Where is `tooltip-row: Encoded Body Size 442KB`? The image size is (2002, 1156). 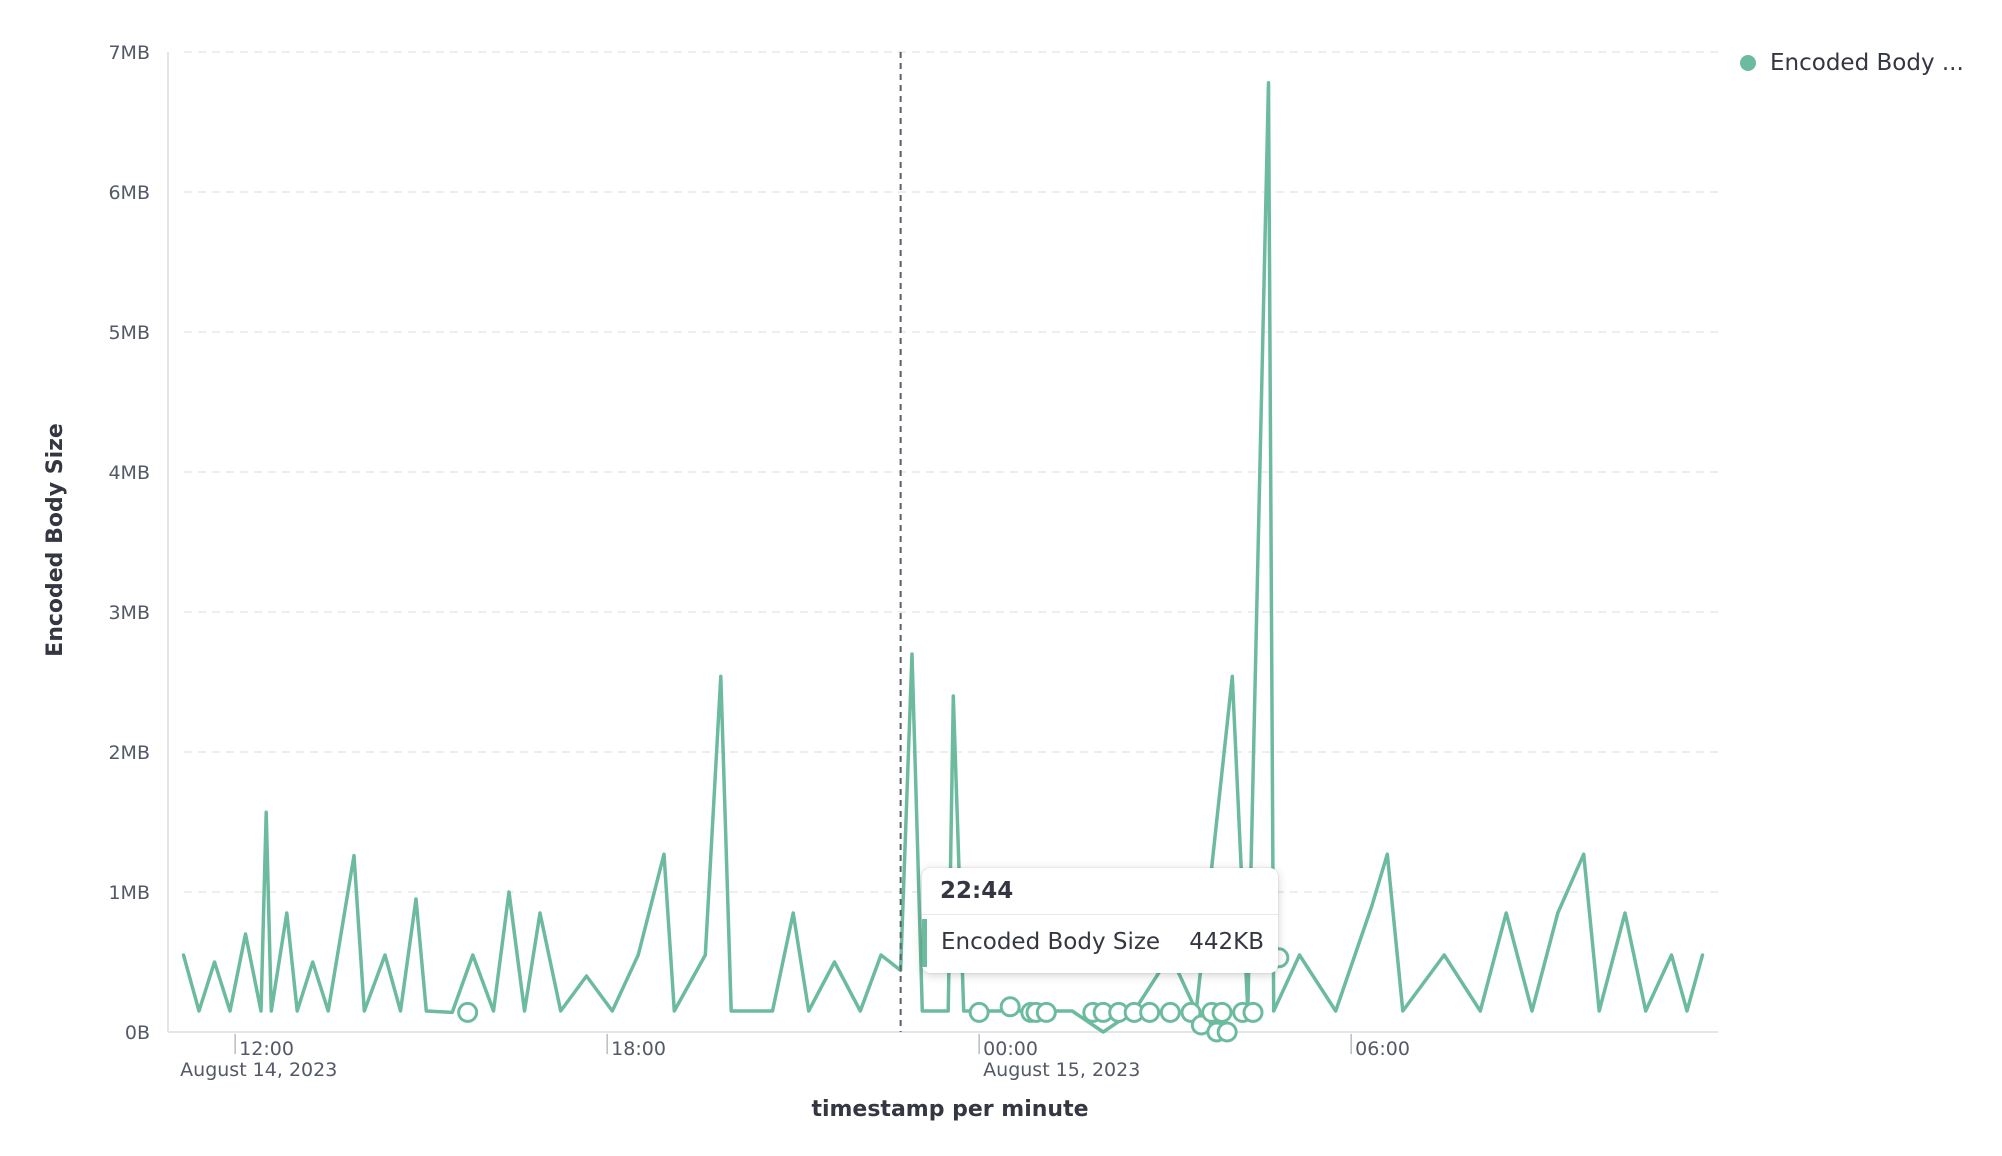
tooltip-row: Encoded Body Size 442KB is located at coordinates (1100, 943).